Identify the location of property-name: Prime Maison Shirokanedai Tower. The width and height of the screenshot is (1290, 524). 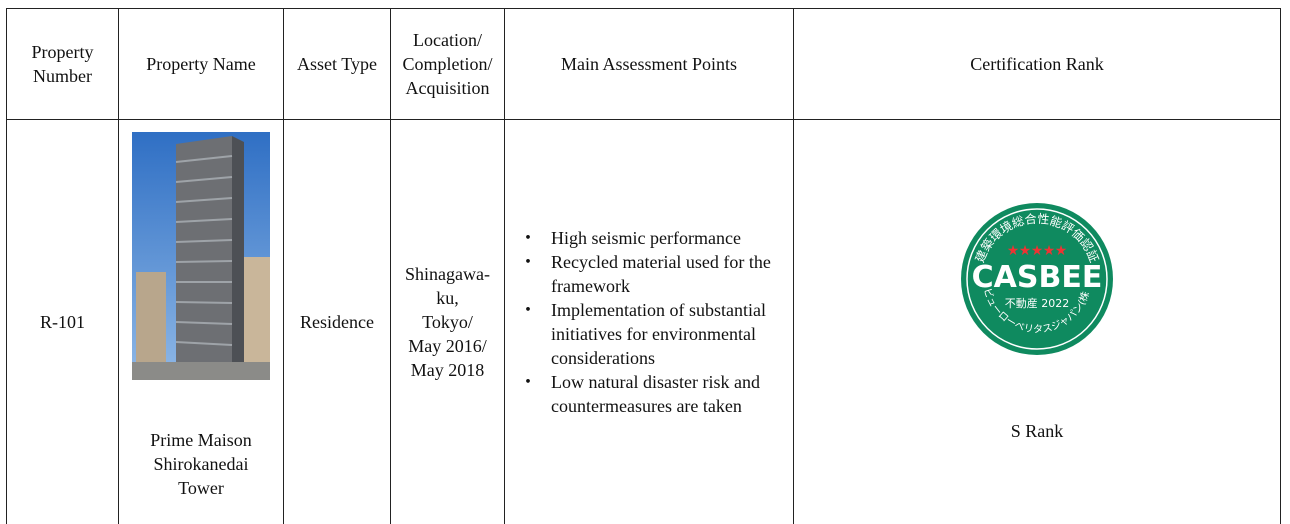
(201, 464).